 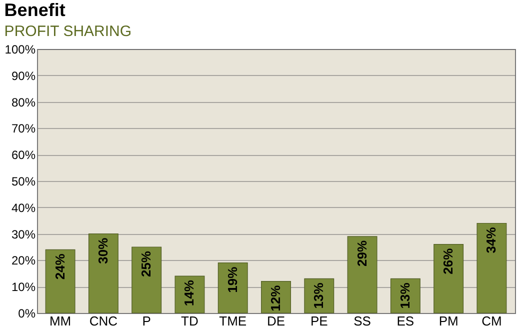 What do you see at coordinates (60, 321) in the screenshot?
I see `x-tick-label: MM` at bounding box center [60, 321].